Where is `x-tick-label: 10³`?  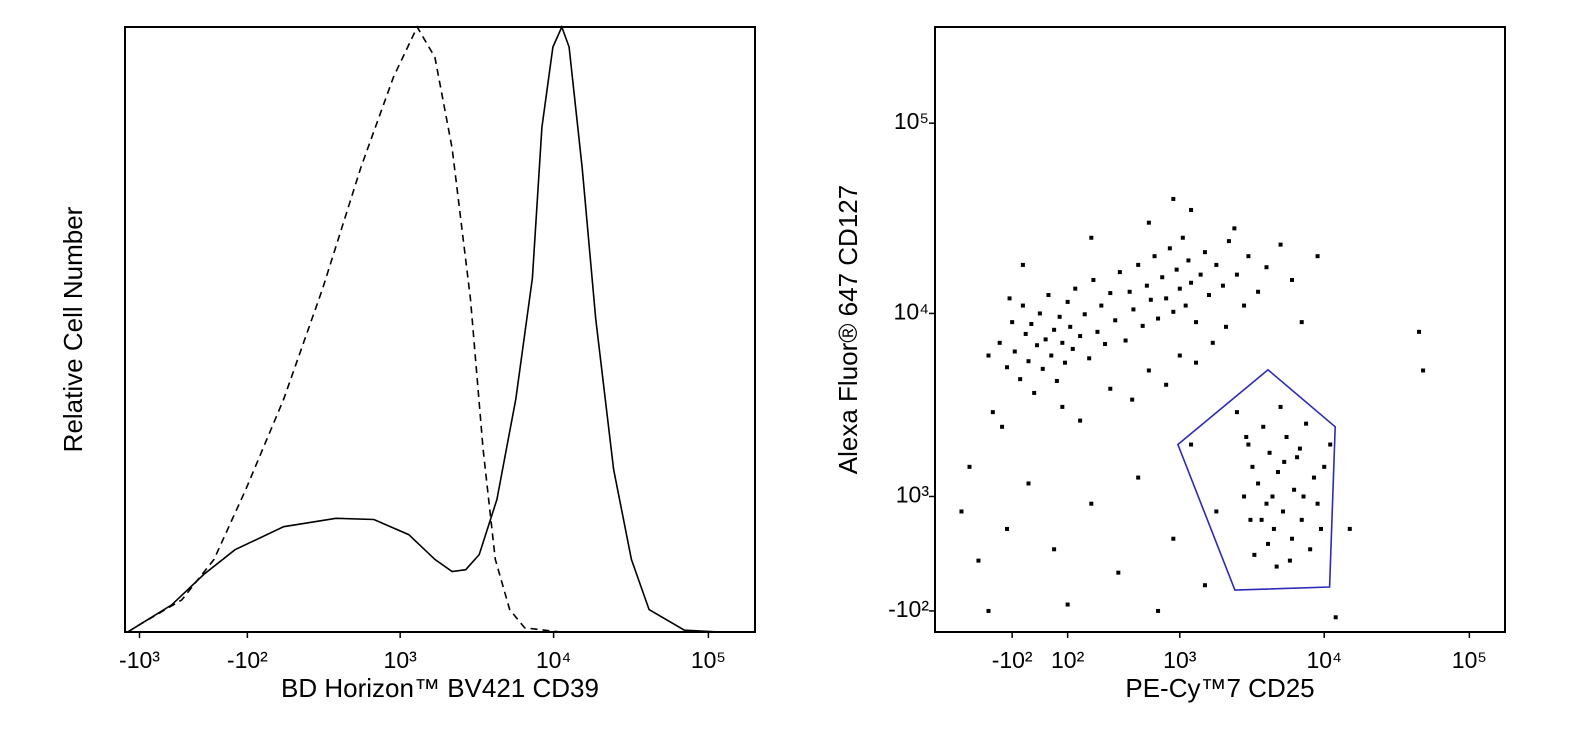
x-tick-label: 10³ is located at coordinates (1180, 660).